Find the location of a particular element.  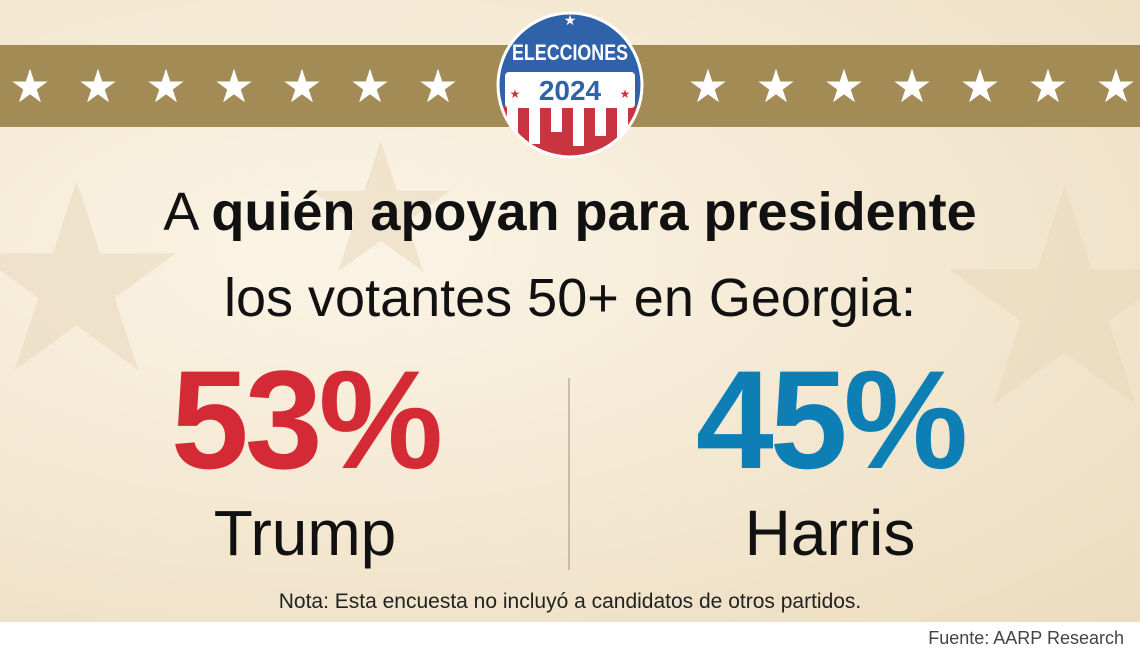

stars-left: ★ ★ ★ ★ ★ ★ ★ is located at coordinates (234, 86).